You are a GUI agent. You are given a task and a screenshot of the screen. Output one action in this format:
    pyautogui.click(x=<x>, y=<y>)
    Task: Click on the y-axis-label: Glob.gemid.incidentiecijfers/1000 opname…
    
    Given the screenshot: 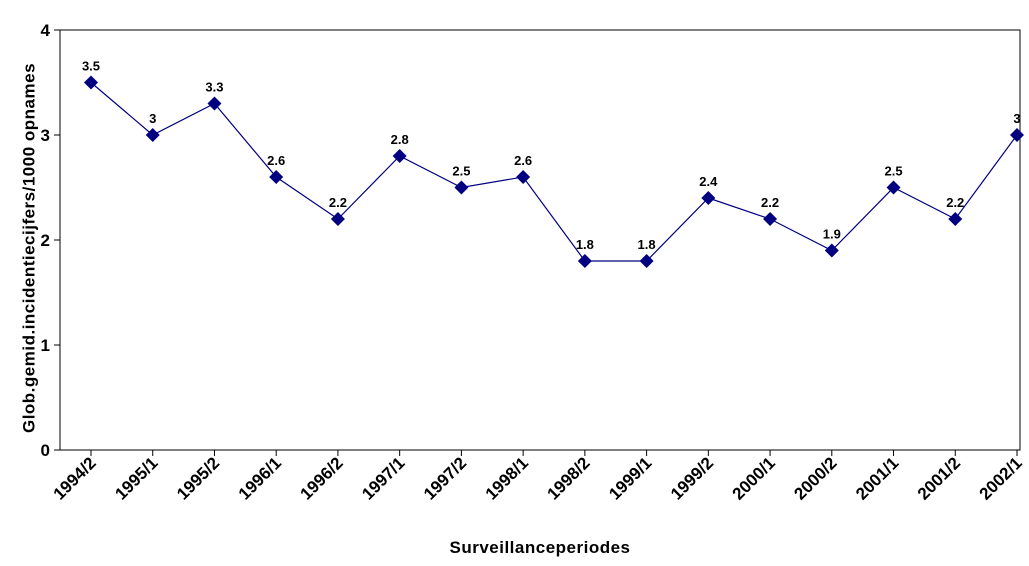 What is the action you would take?
    pyautogui.click(x=28, y=248)
    